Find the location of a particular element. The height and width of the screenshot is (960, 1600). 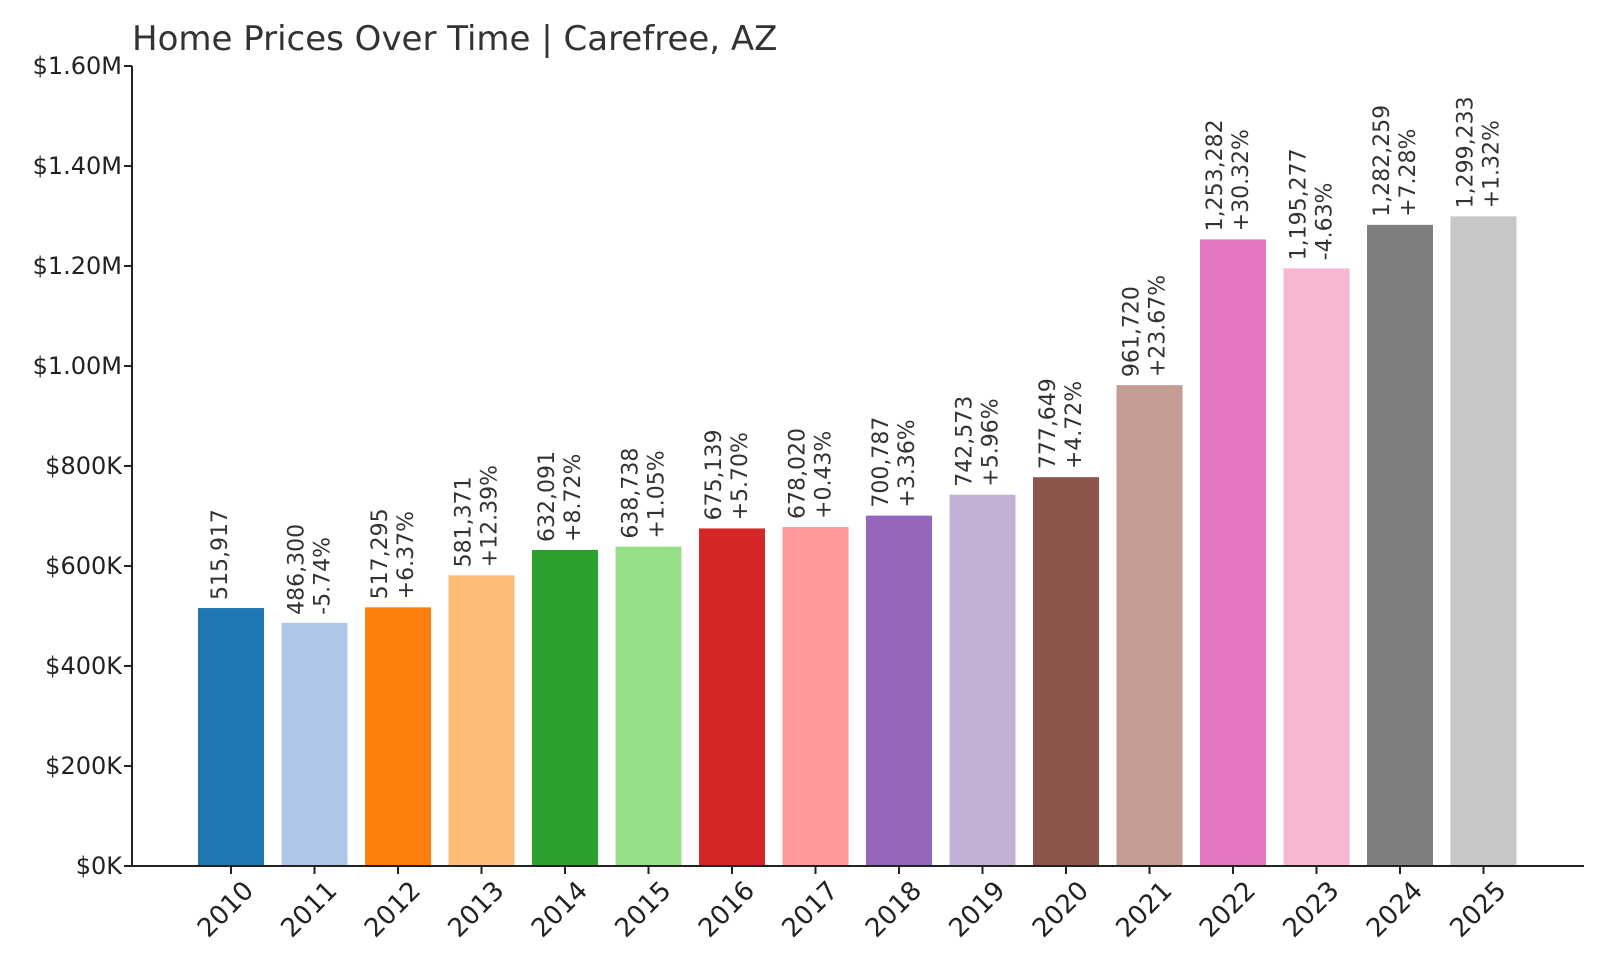

bar-change-label: +5.70% is located at coordinates (740, 476).